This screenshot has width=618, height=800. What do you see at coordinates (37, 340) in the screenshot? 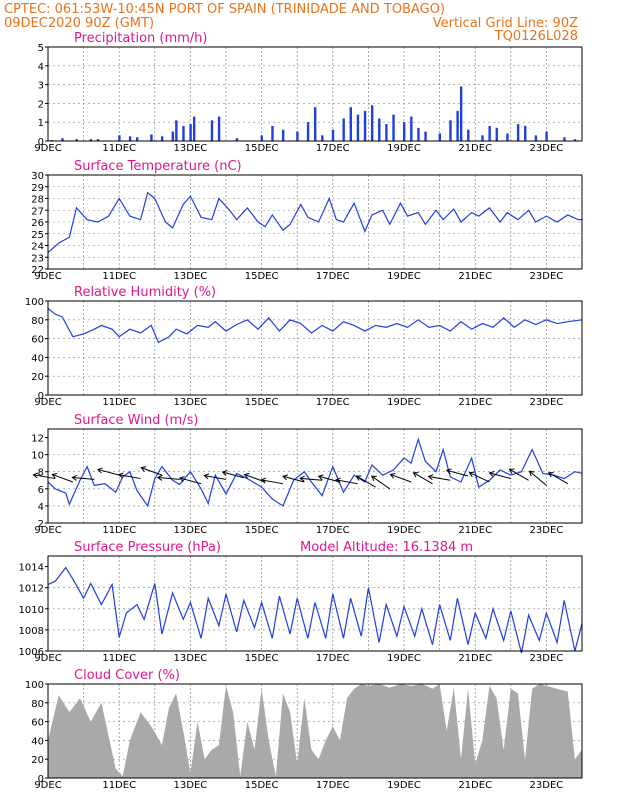
I see `y-tick-label: 60` at bounding box center [37, 340].